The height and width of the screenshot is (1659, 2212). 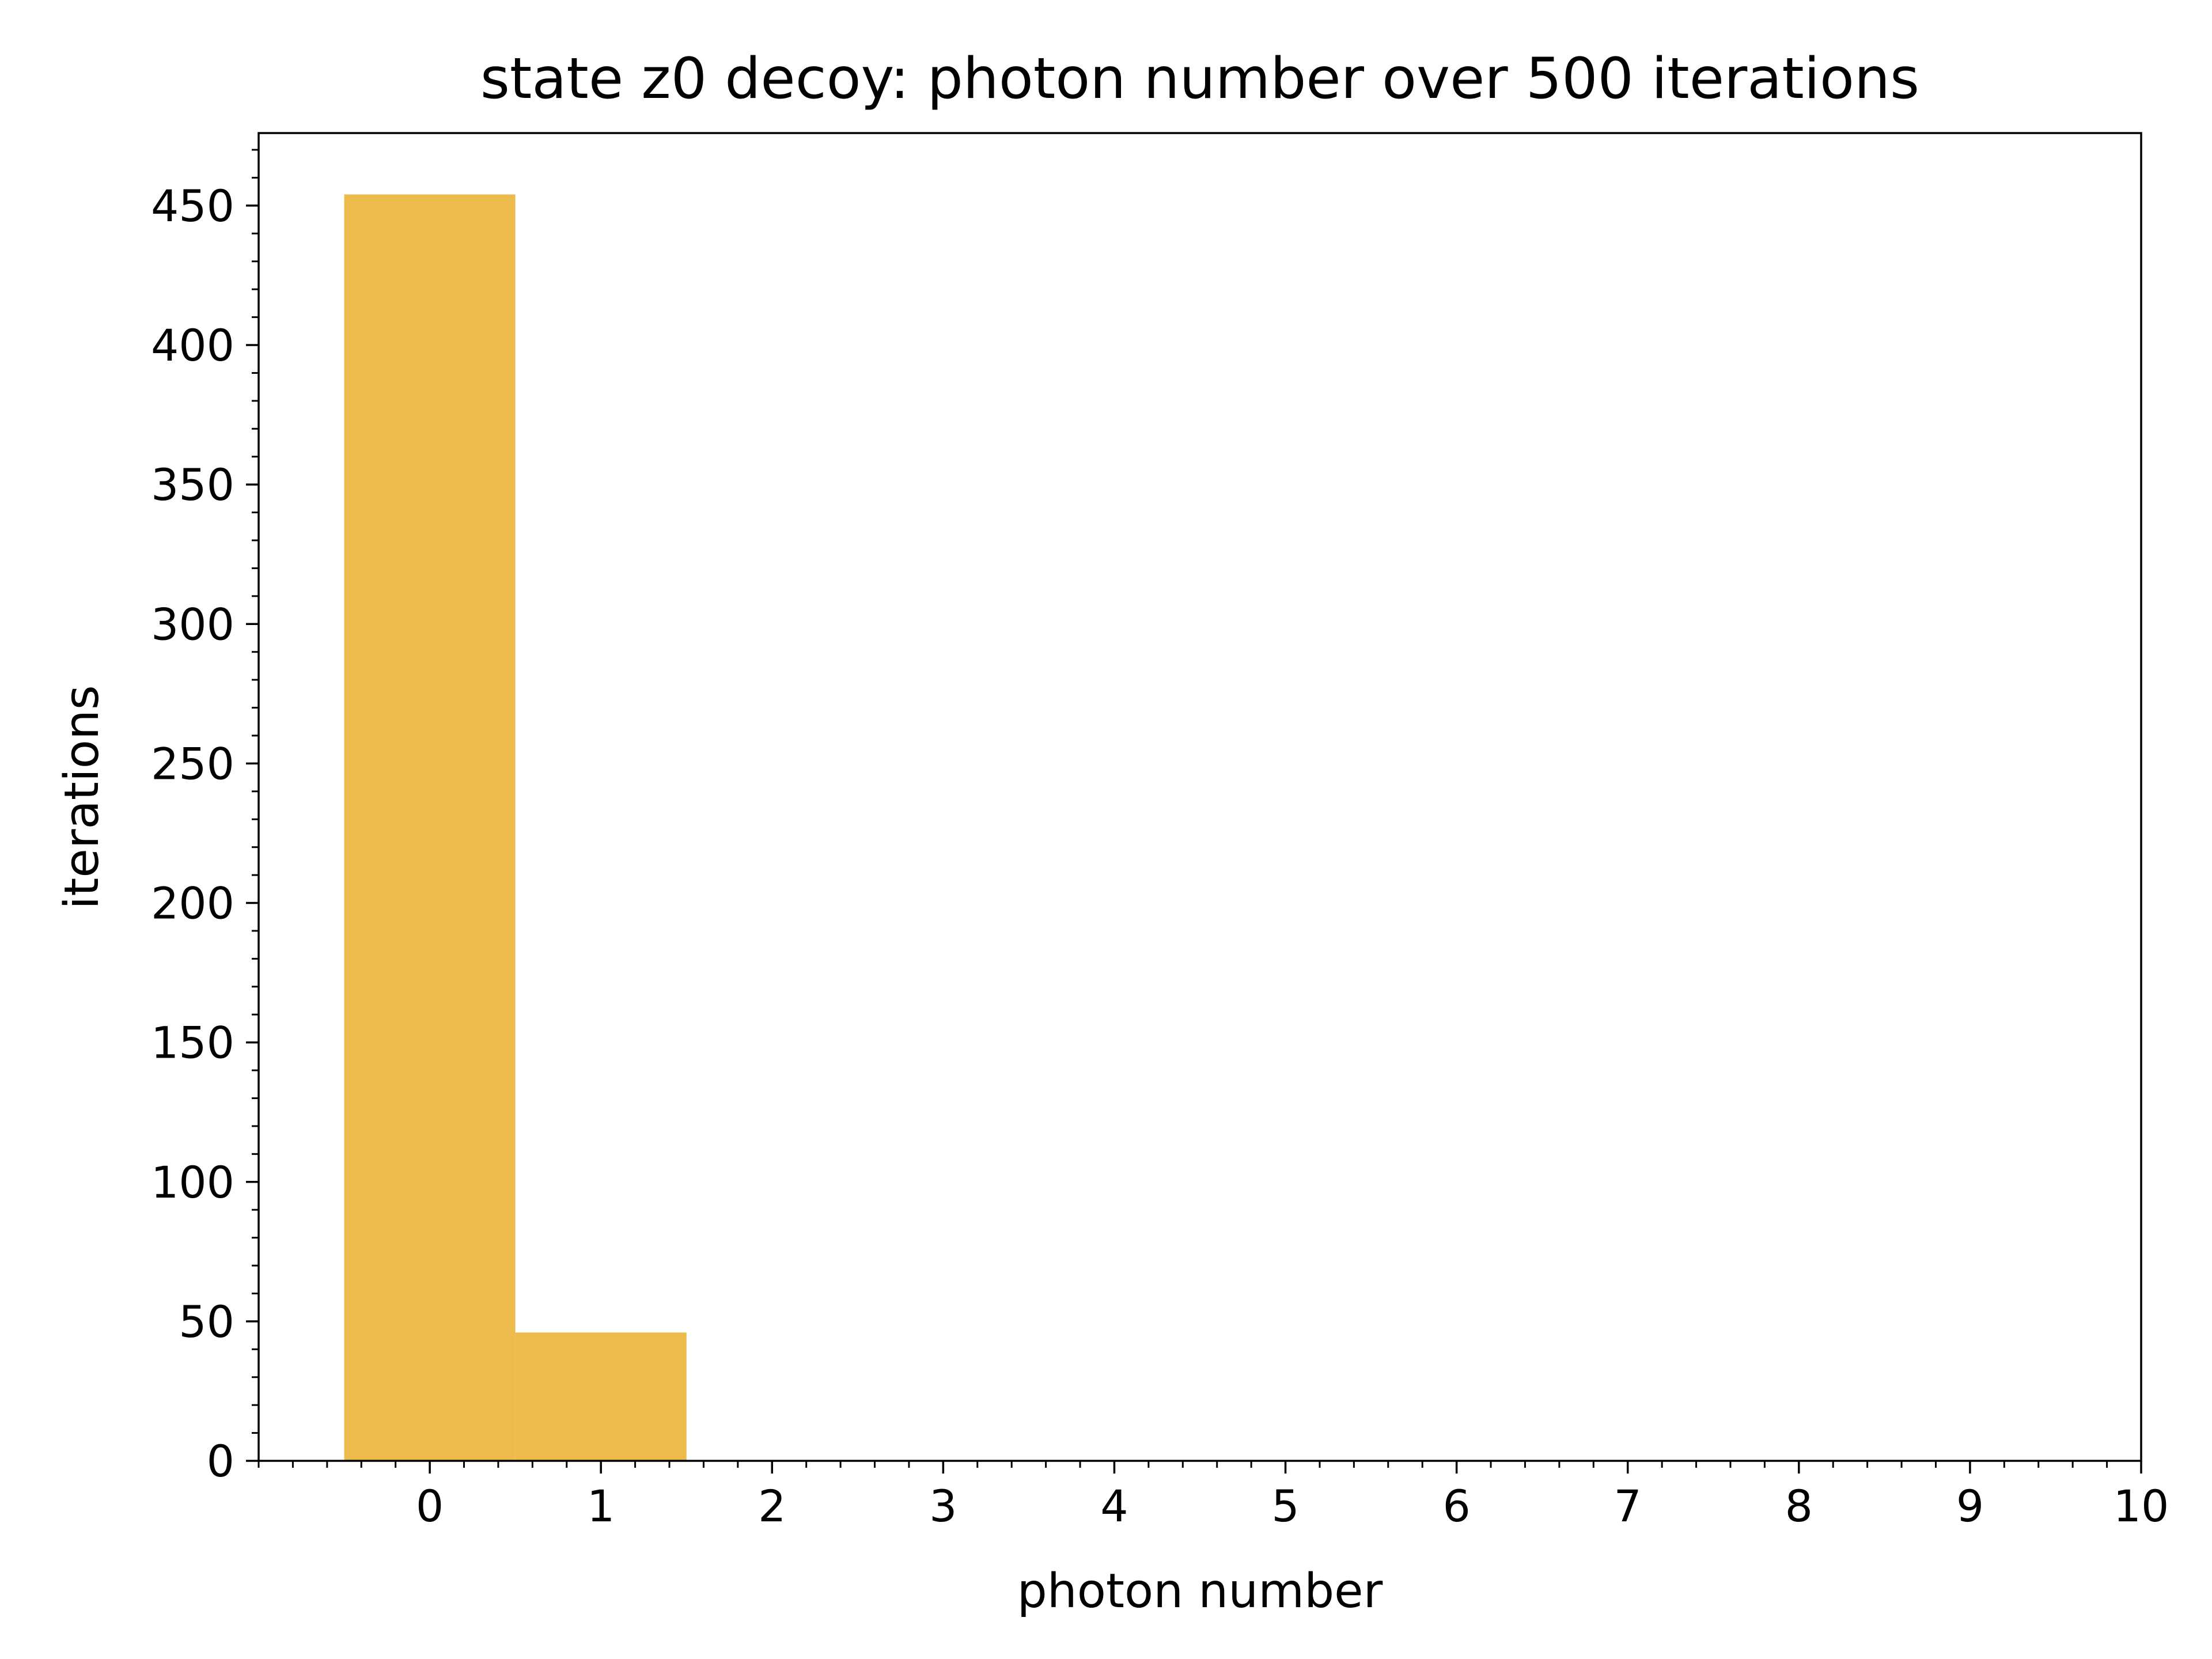 I want to click on x-tick-label: 1, so click(x=601, y=1506).